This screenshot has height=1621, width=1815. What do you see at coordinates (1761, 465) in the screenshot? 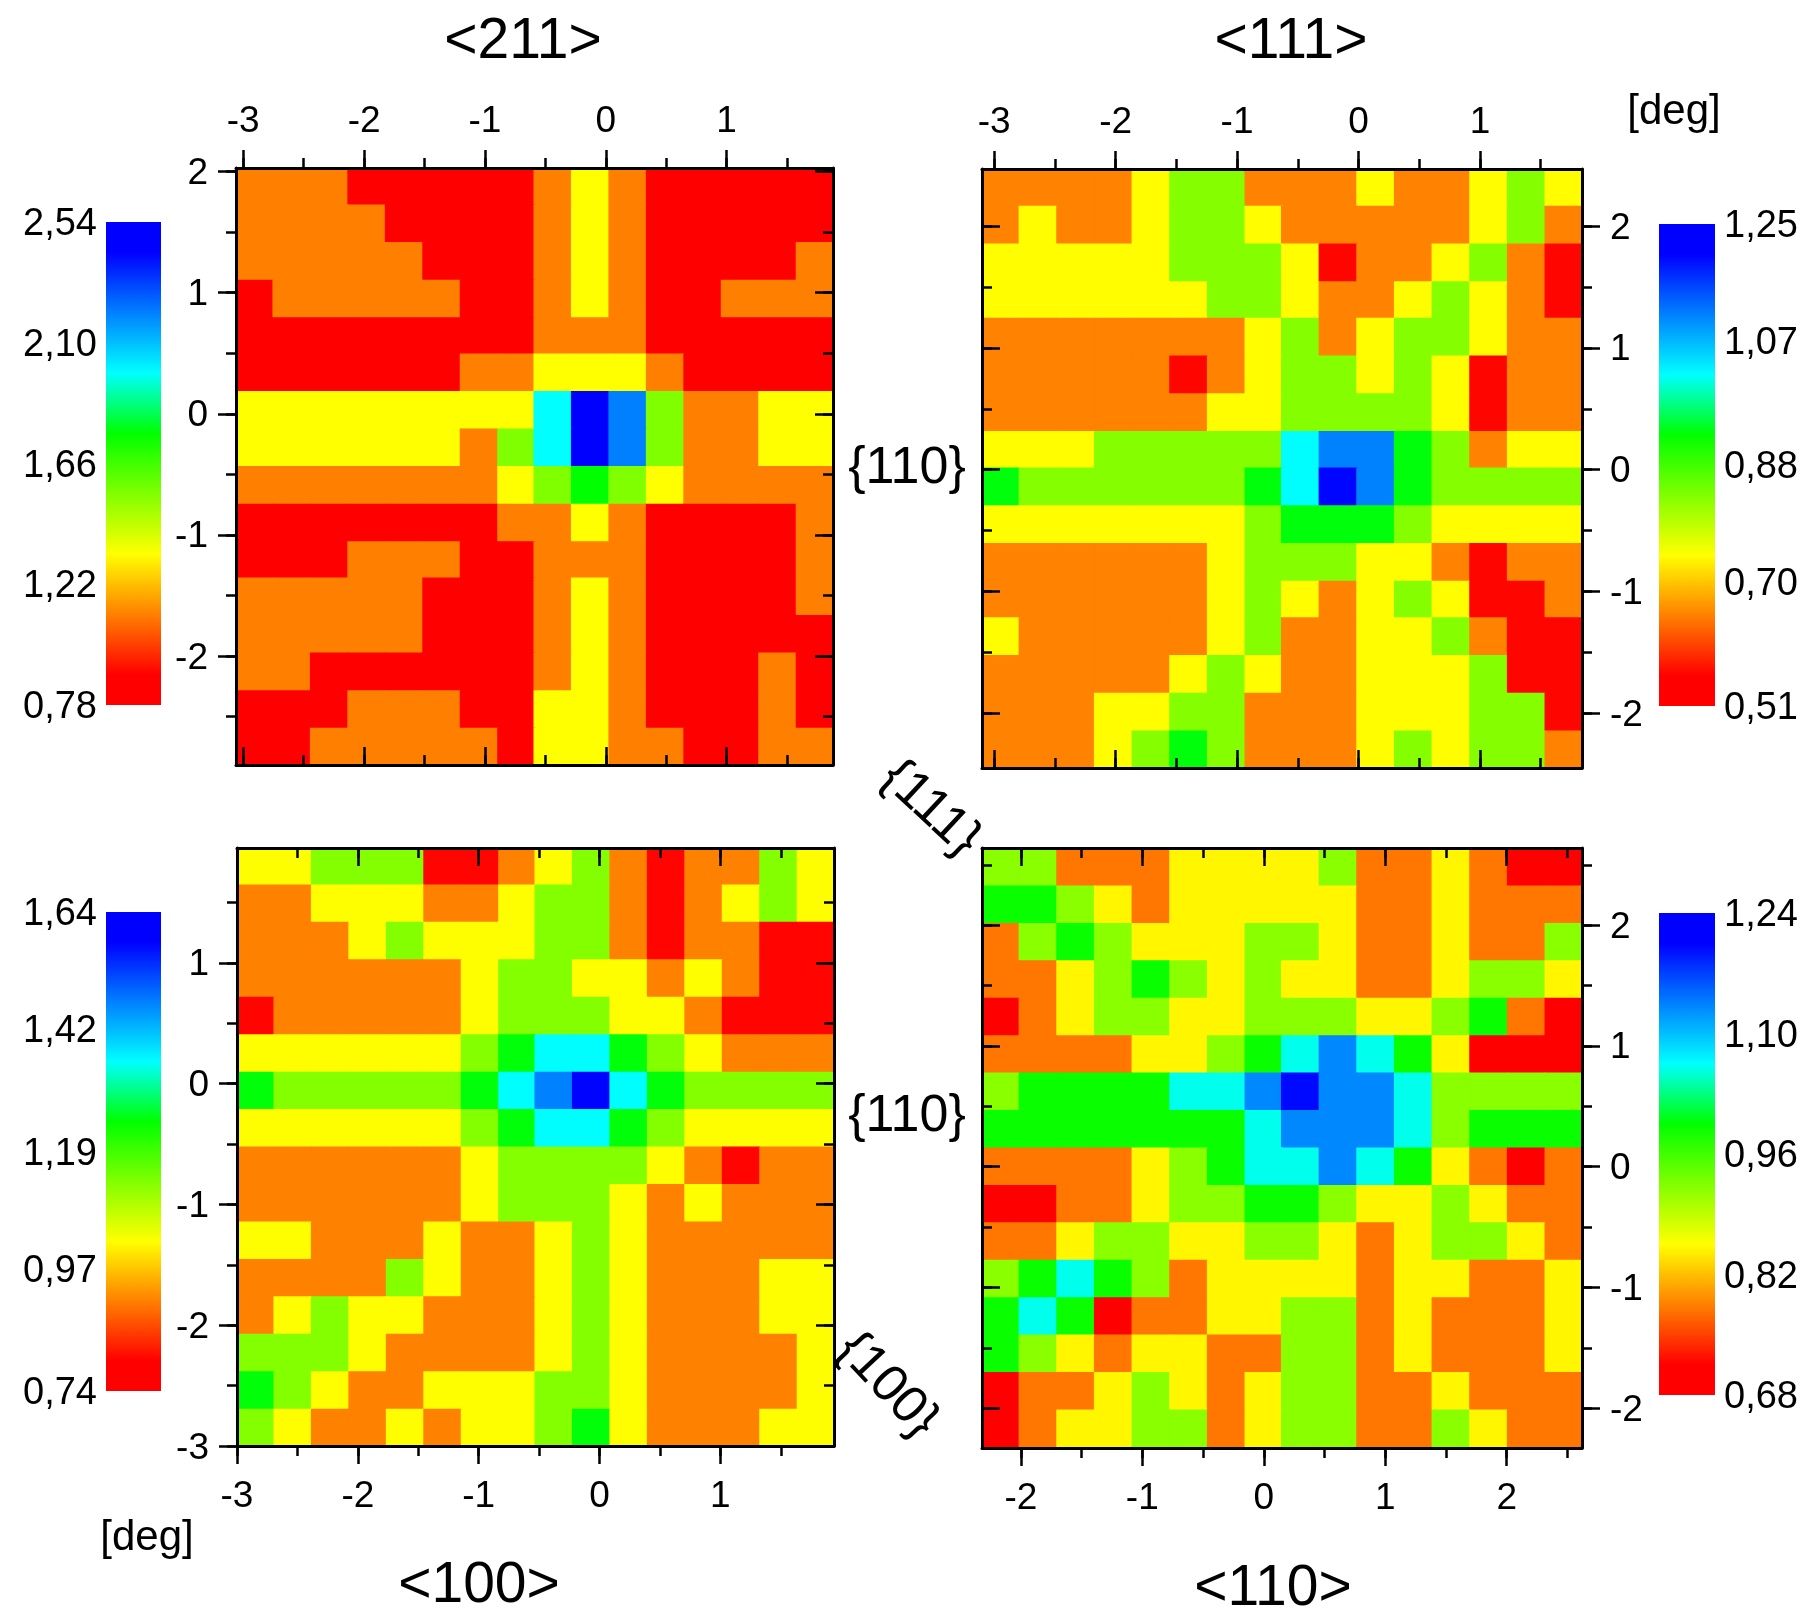
I see `color-bar-label: 0,88` at bounding box center [1761, 465].